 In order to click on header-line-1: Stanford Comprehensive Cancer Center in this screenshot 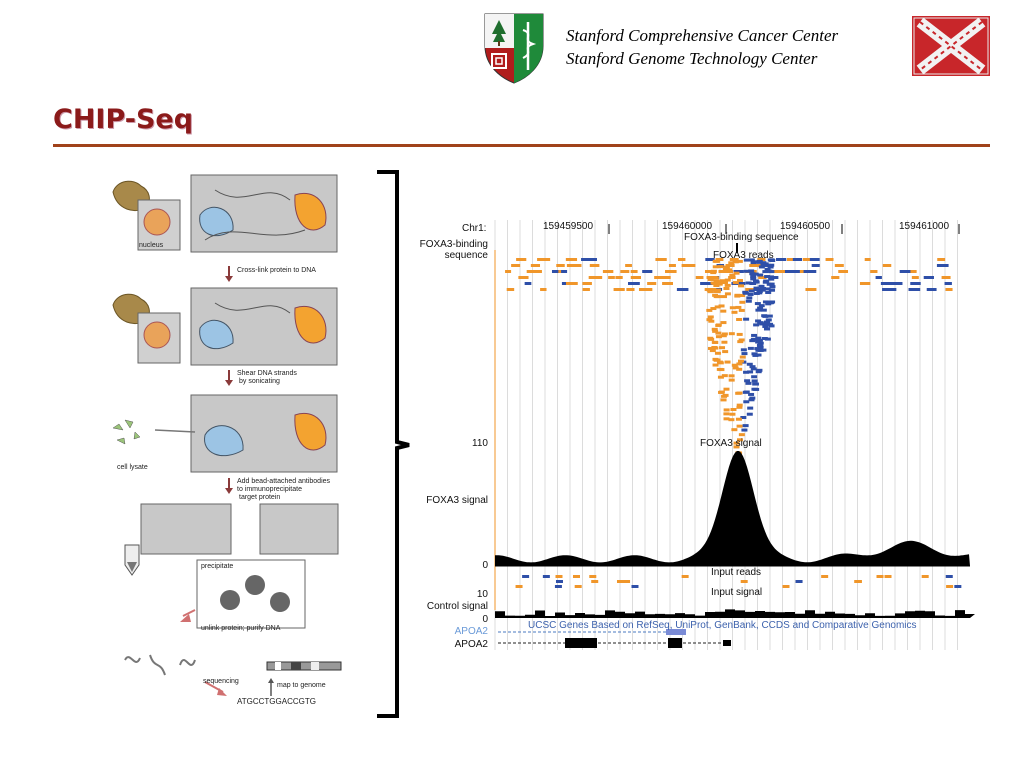, I will do `click(702, 35)`.